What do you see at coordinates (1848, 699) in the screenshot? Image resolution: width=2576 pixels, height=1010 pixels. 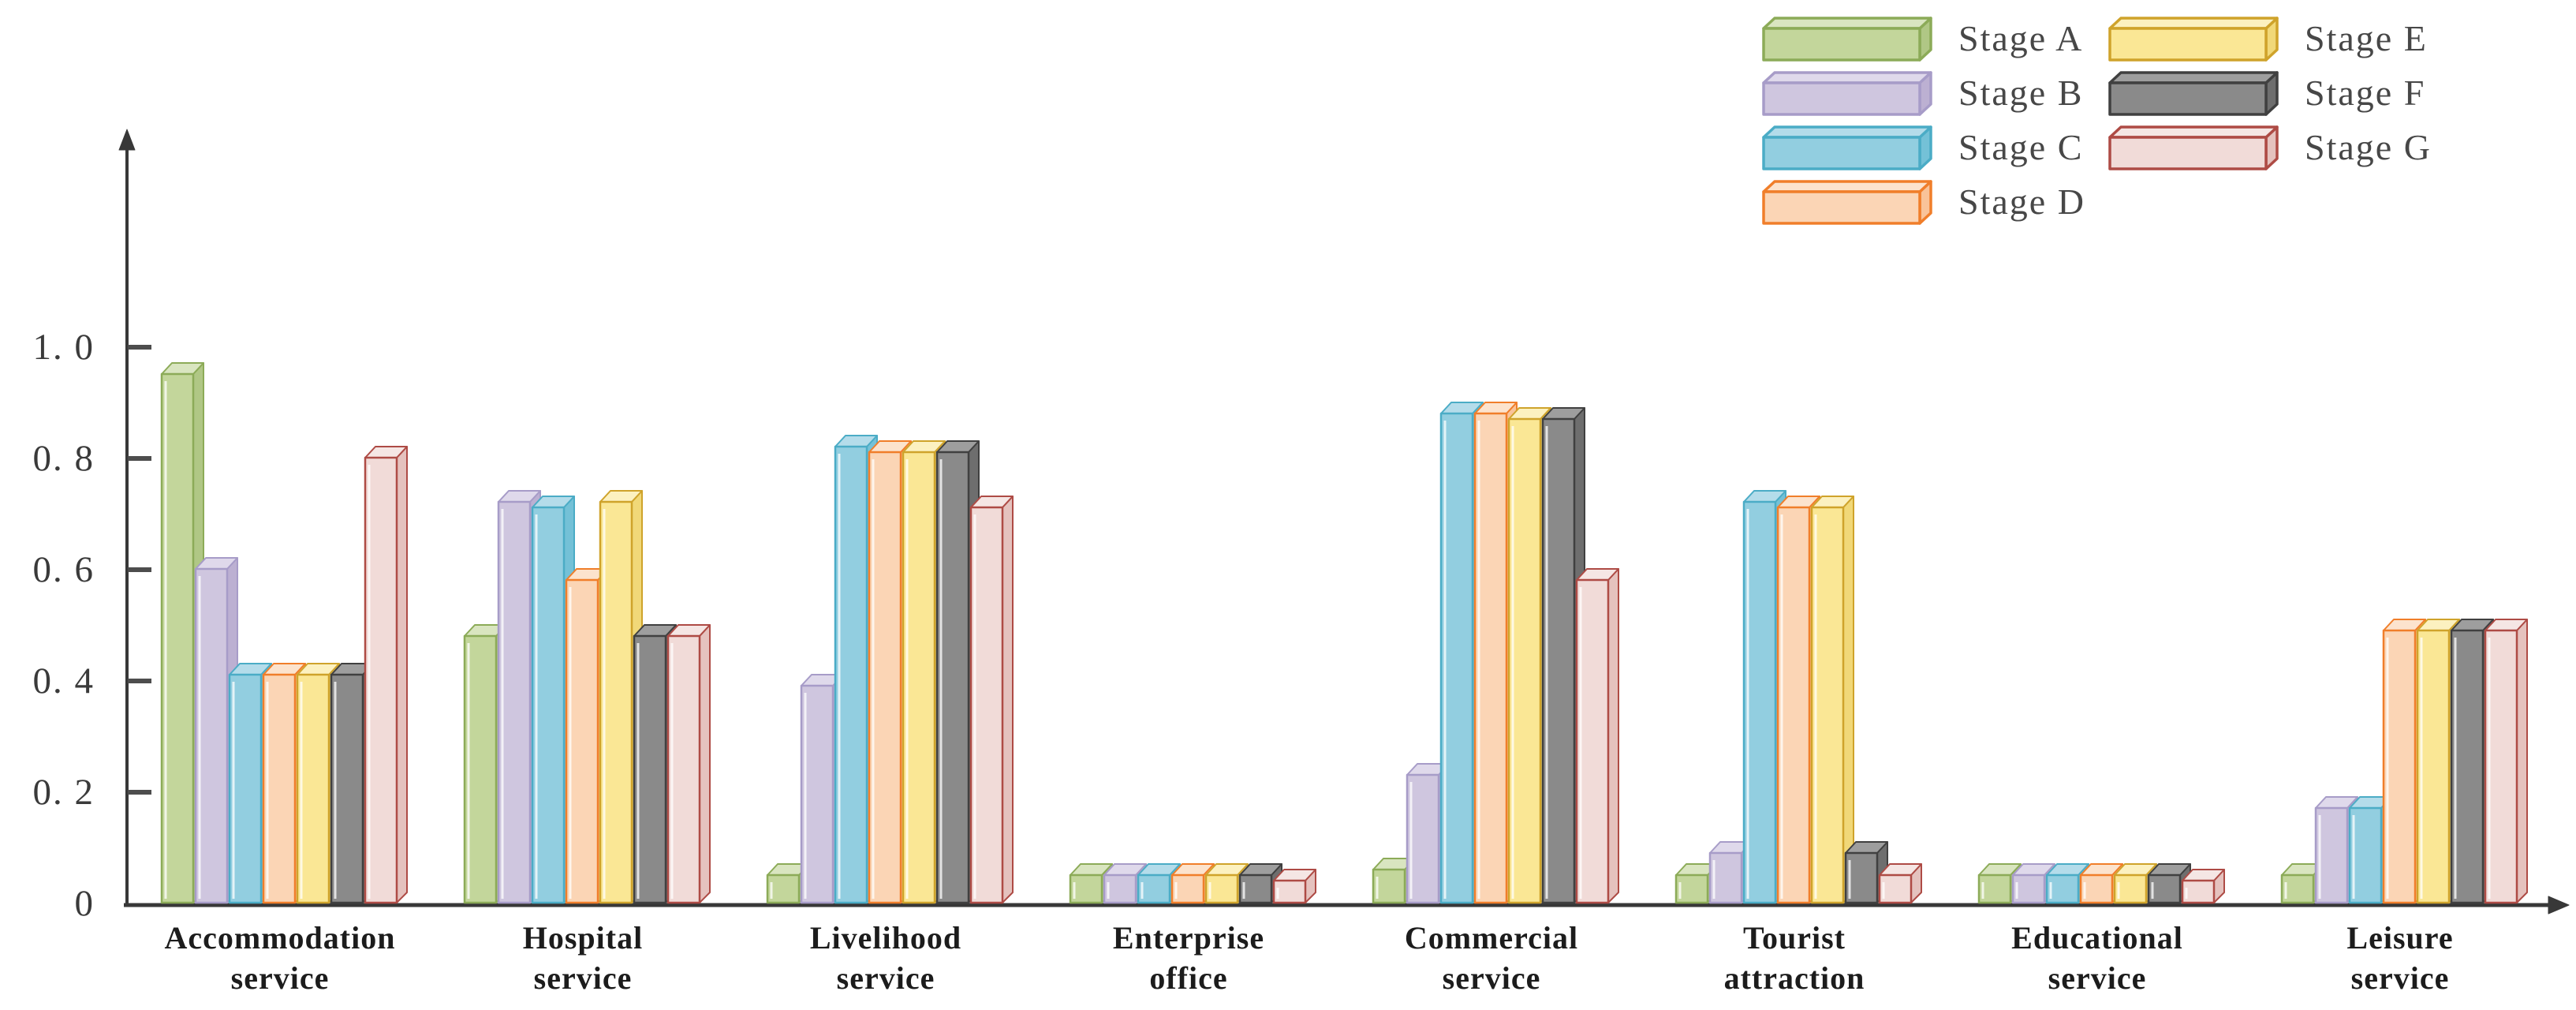 I see `bar-stage-e-side` at bounding box center [1848, 699].